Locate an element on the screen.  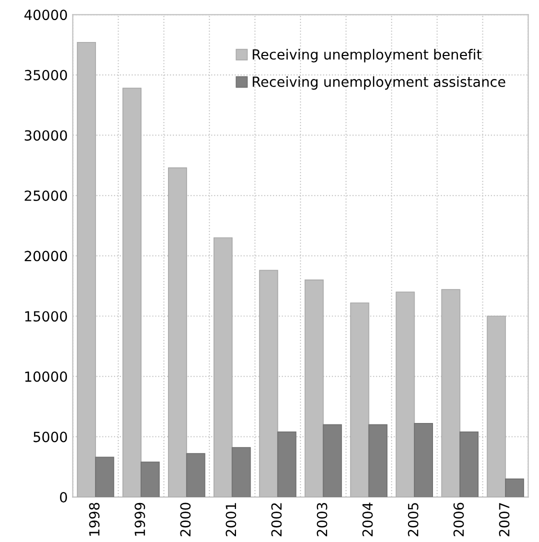
x-tick-label: 2006 is located at coordinates (458, 519).